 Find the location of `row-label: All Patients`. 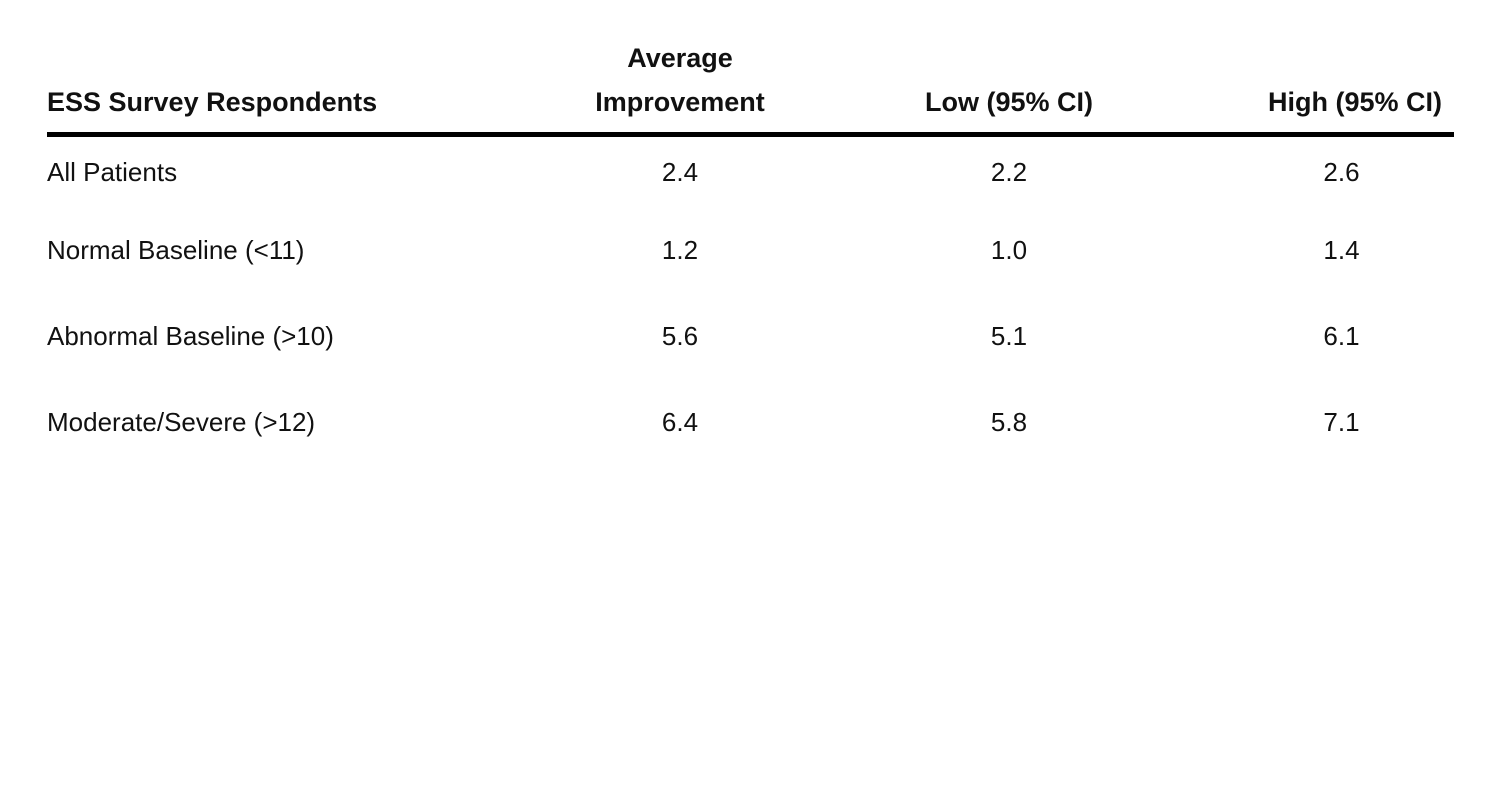

row-label: All Patients is located at coordinates (112, 171).